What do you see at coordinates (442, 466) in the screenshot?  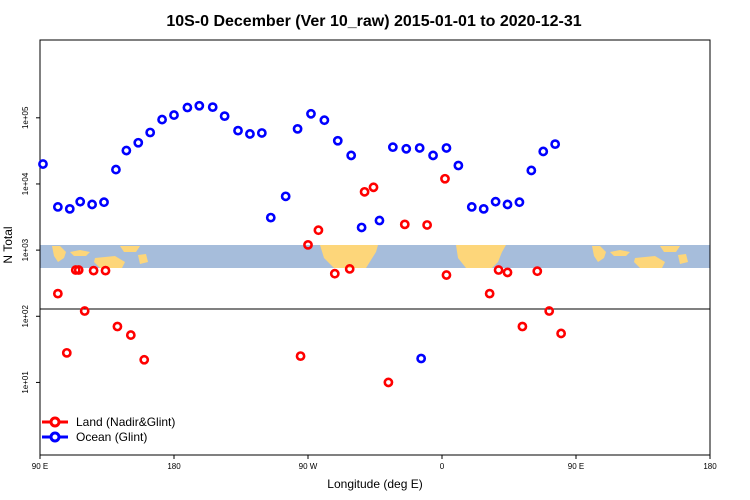 I see `x-tick-label: 0` at bounding box center [442, 466].